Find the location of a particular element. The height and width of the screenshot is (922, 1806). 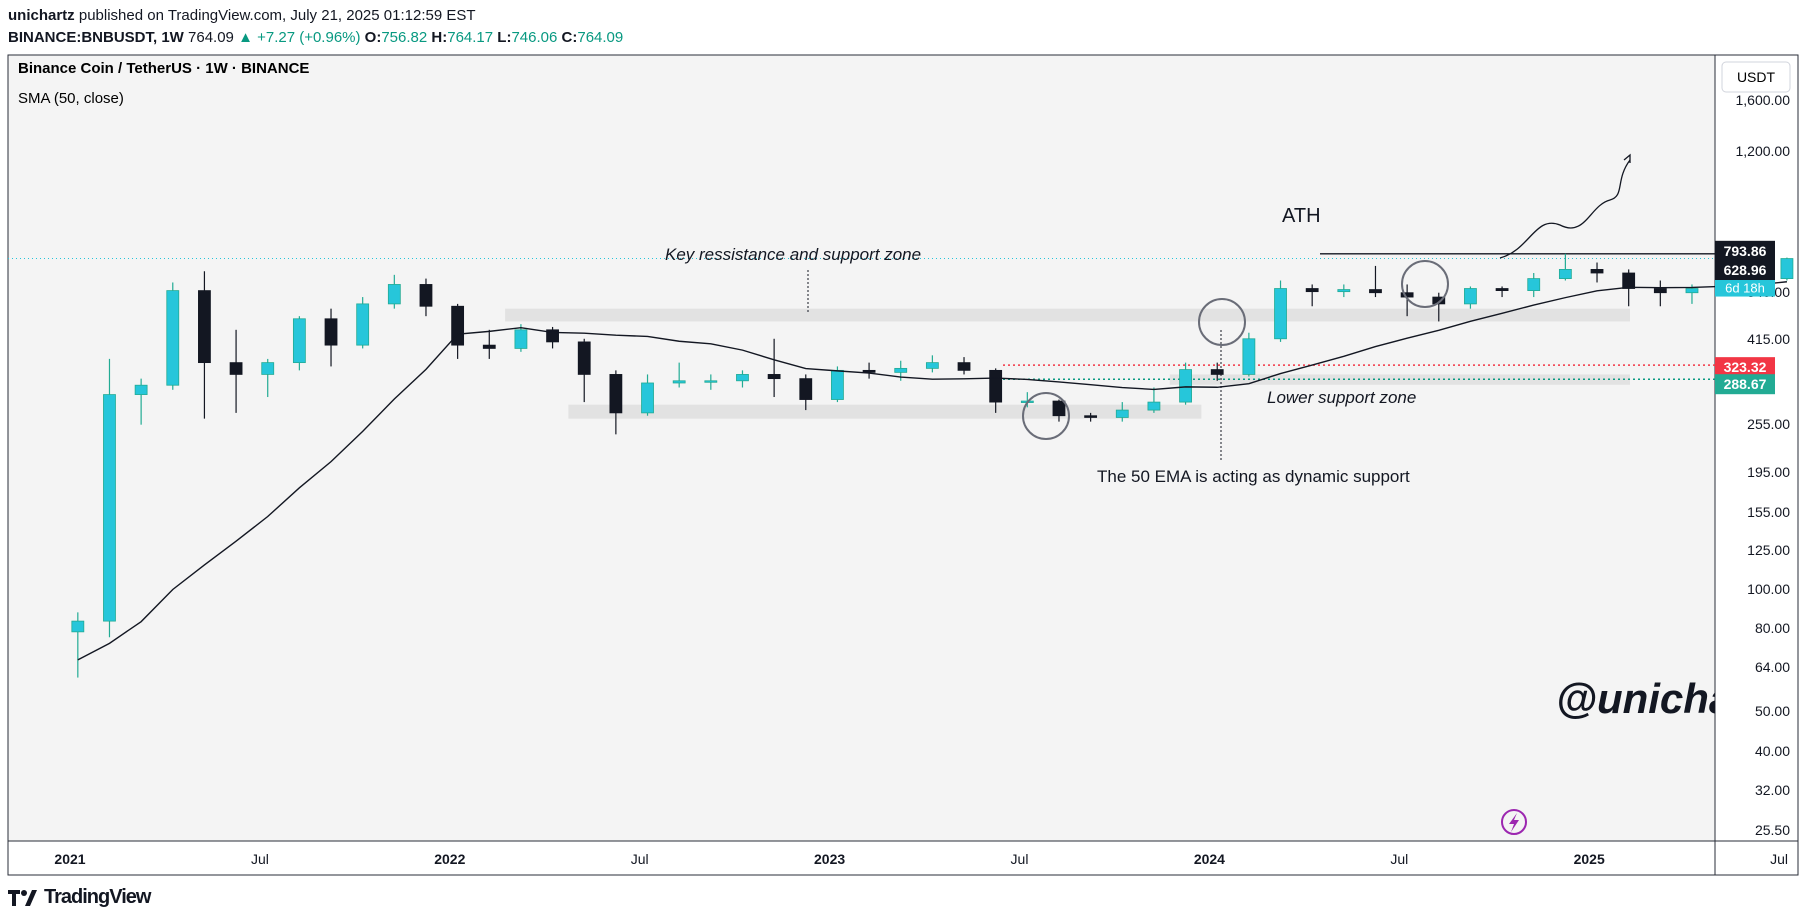

price-label-red: 323.32 is located at coordinates (1745, 367).